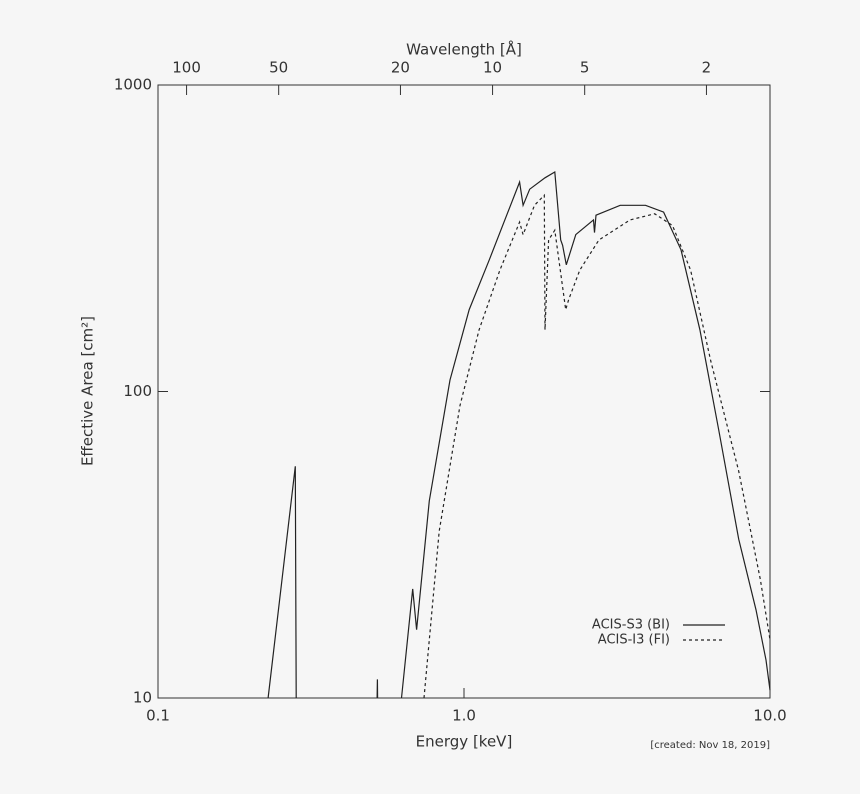  What do you see at coordinates (158, 716) in the screenshot?
I see `x-tick-label: 0.1` at bounding box center [158, 716].